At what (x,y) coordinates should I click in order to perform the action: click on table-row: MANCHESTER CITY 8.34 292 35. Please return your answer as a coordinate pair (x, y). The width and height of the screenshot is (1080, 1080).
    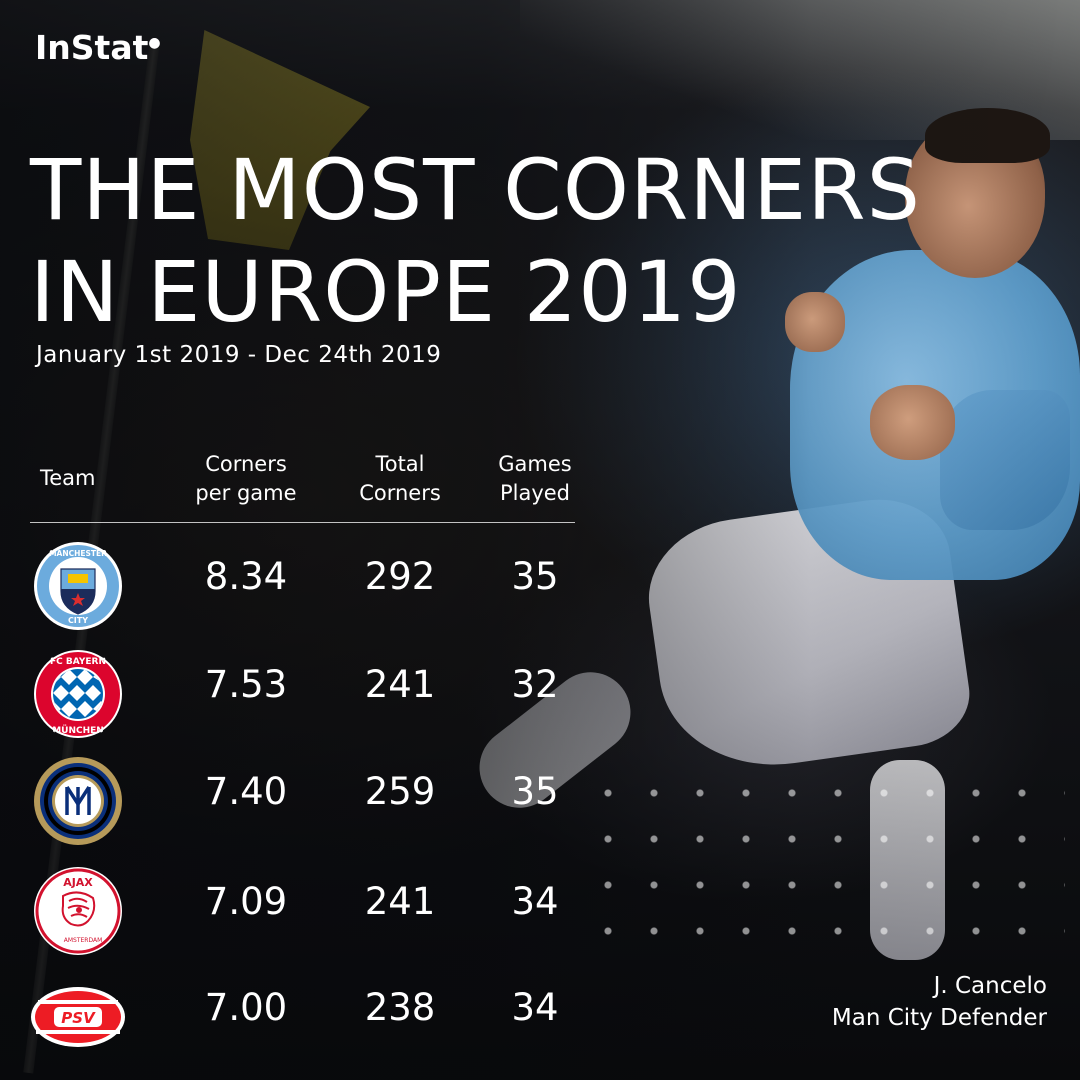
    Looking at the image, I should click on (300, 585).